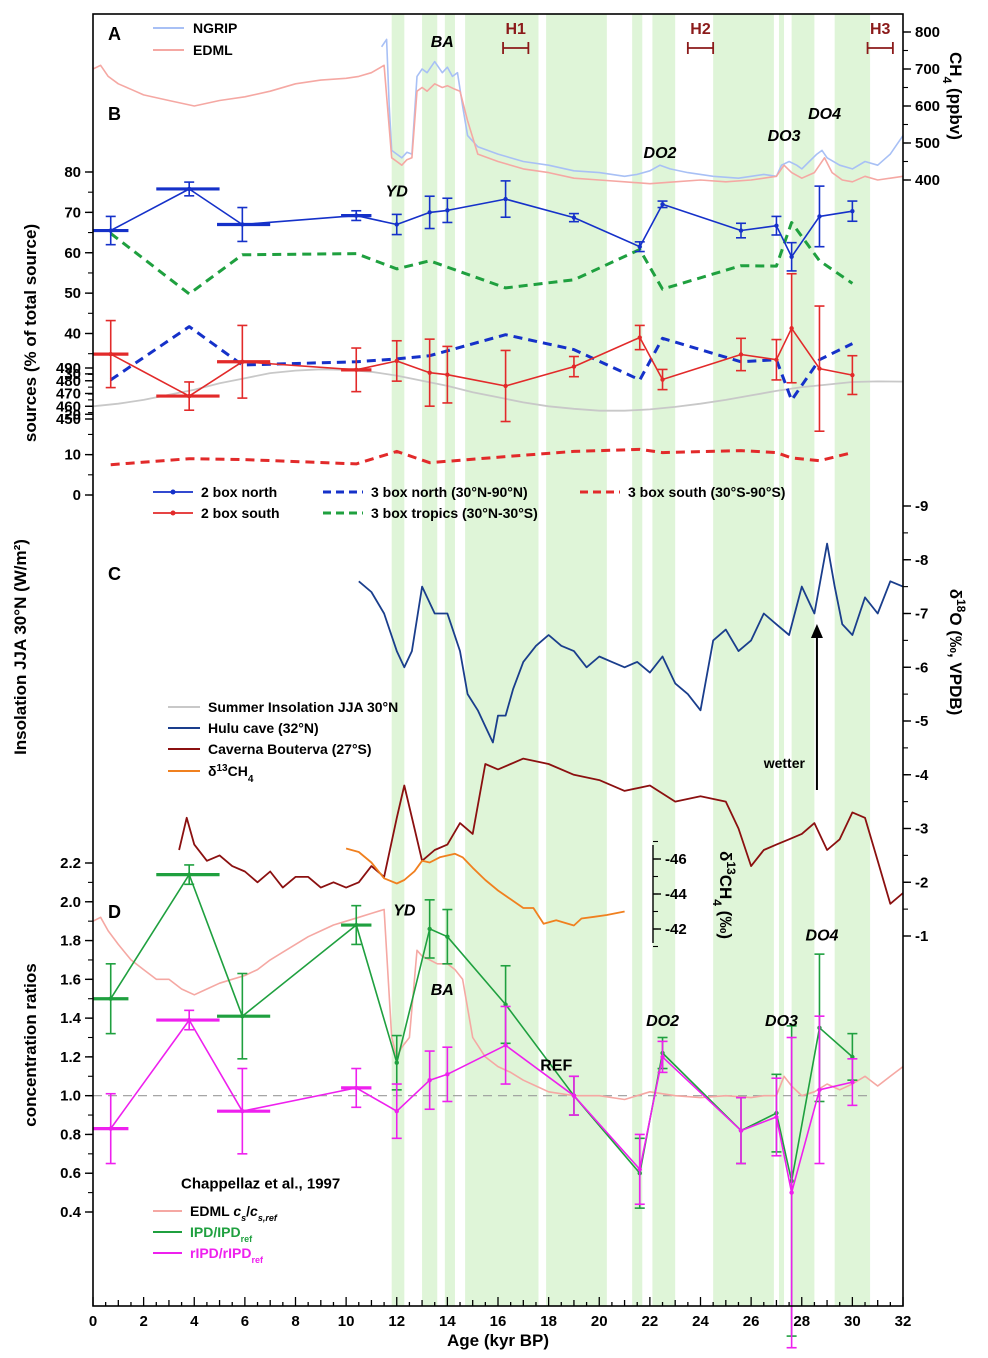 This screenshot has height=1358, width=988. I want to click on legend-text-c: δ13CH4, so click(231, 774).